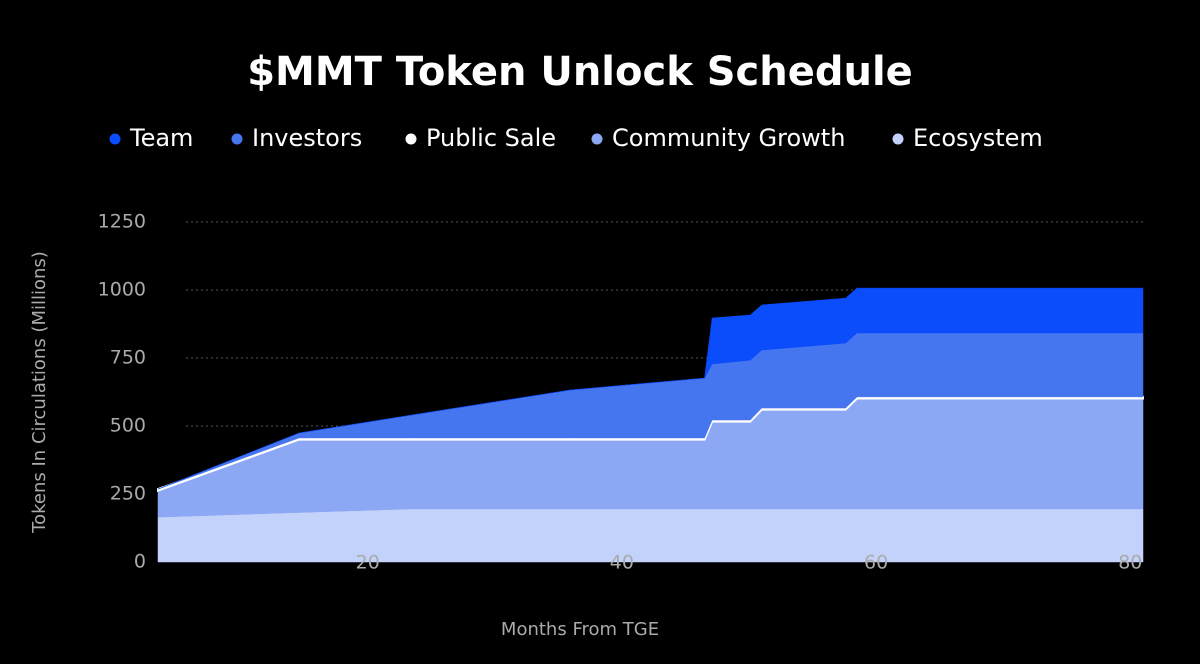  I want to click on x-axis-label: Months From TGE, so click(580, 629).